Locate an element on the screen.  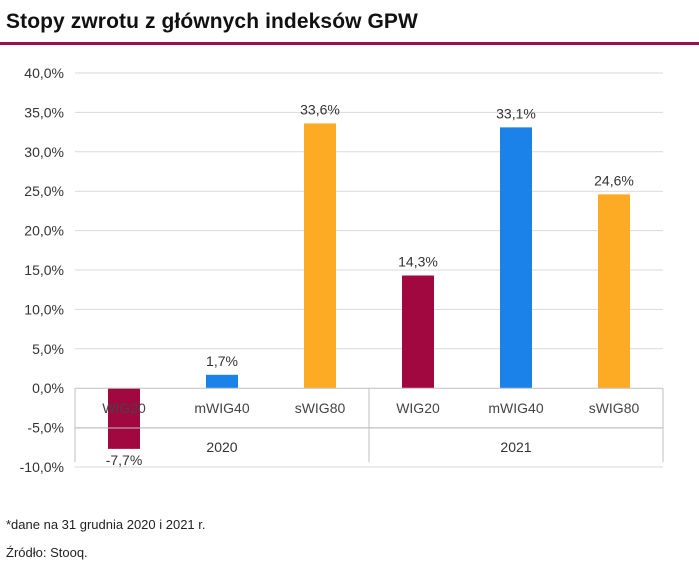
y-tick-label: 0,0% is located at coordinates (48, 388).